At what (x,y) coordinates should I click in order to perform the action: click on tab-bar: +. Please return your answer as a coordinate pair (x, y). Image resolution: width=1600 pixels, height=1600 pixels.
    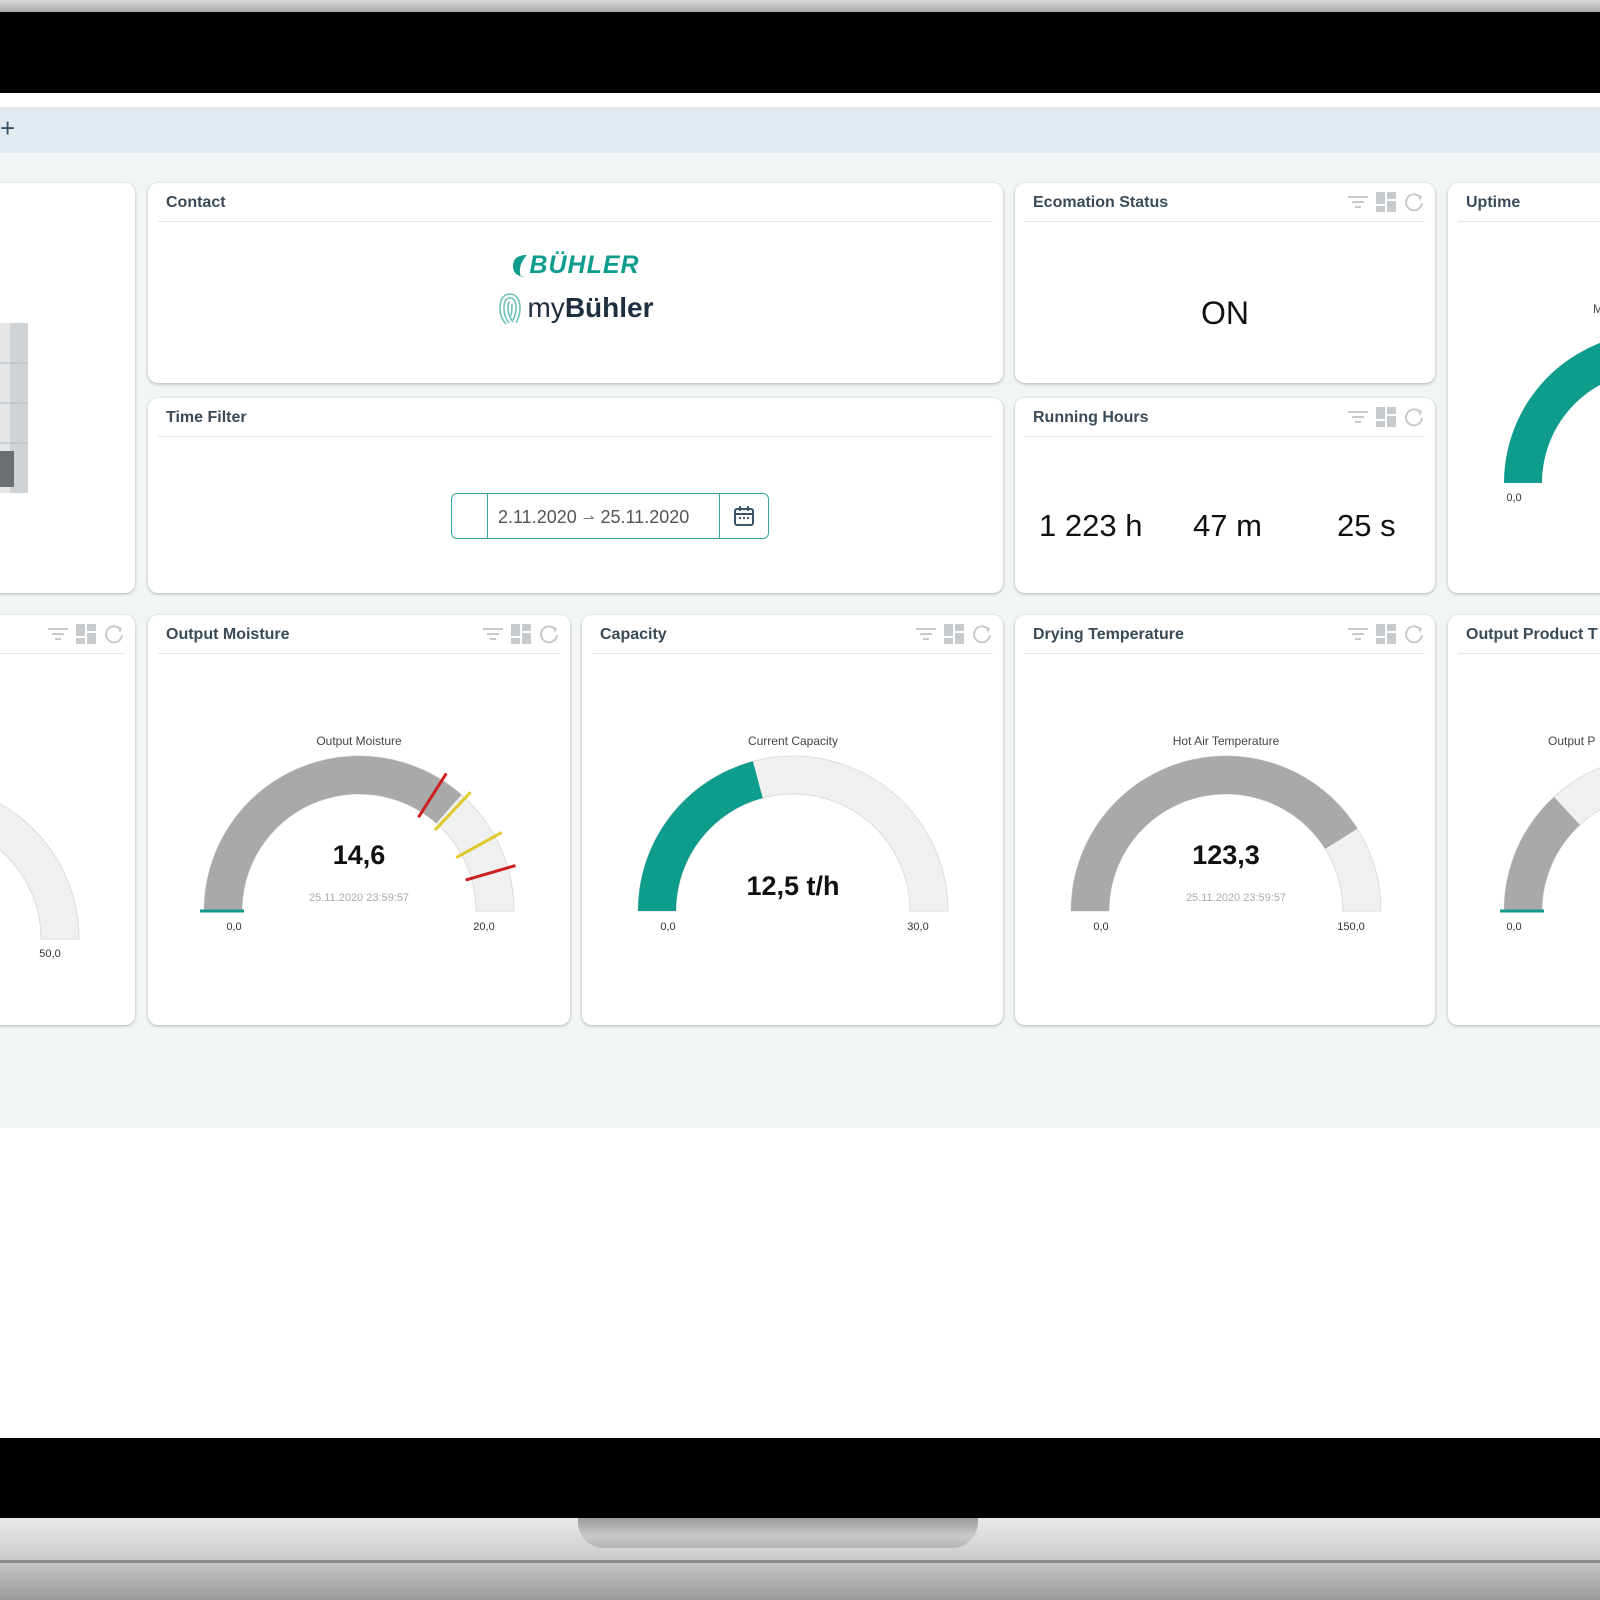
    Looking at the image, I should click on (800, 130).